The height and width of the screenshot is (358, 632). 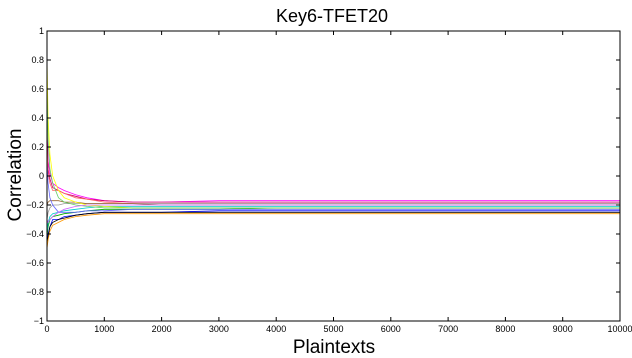 I want to click on x-axis-label: Plaintexts, so click(x=334, y=347).